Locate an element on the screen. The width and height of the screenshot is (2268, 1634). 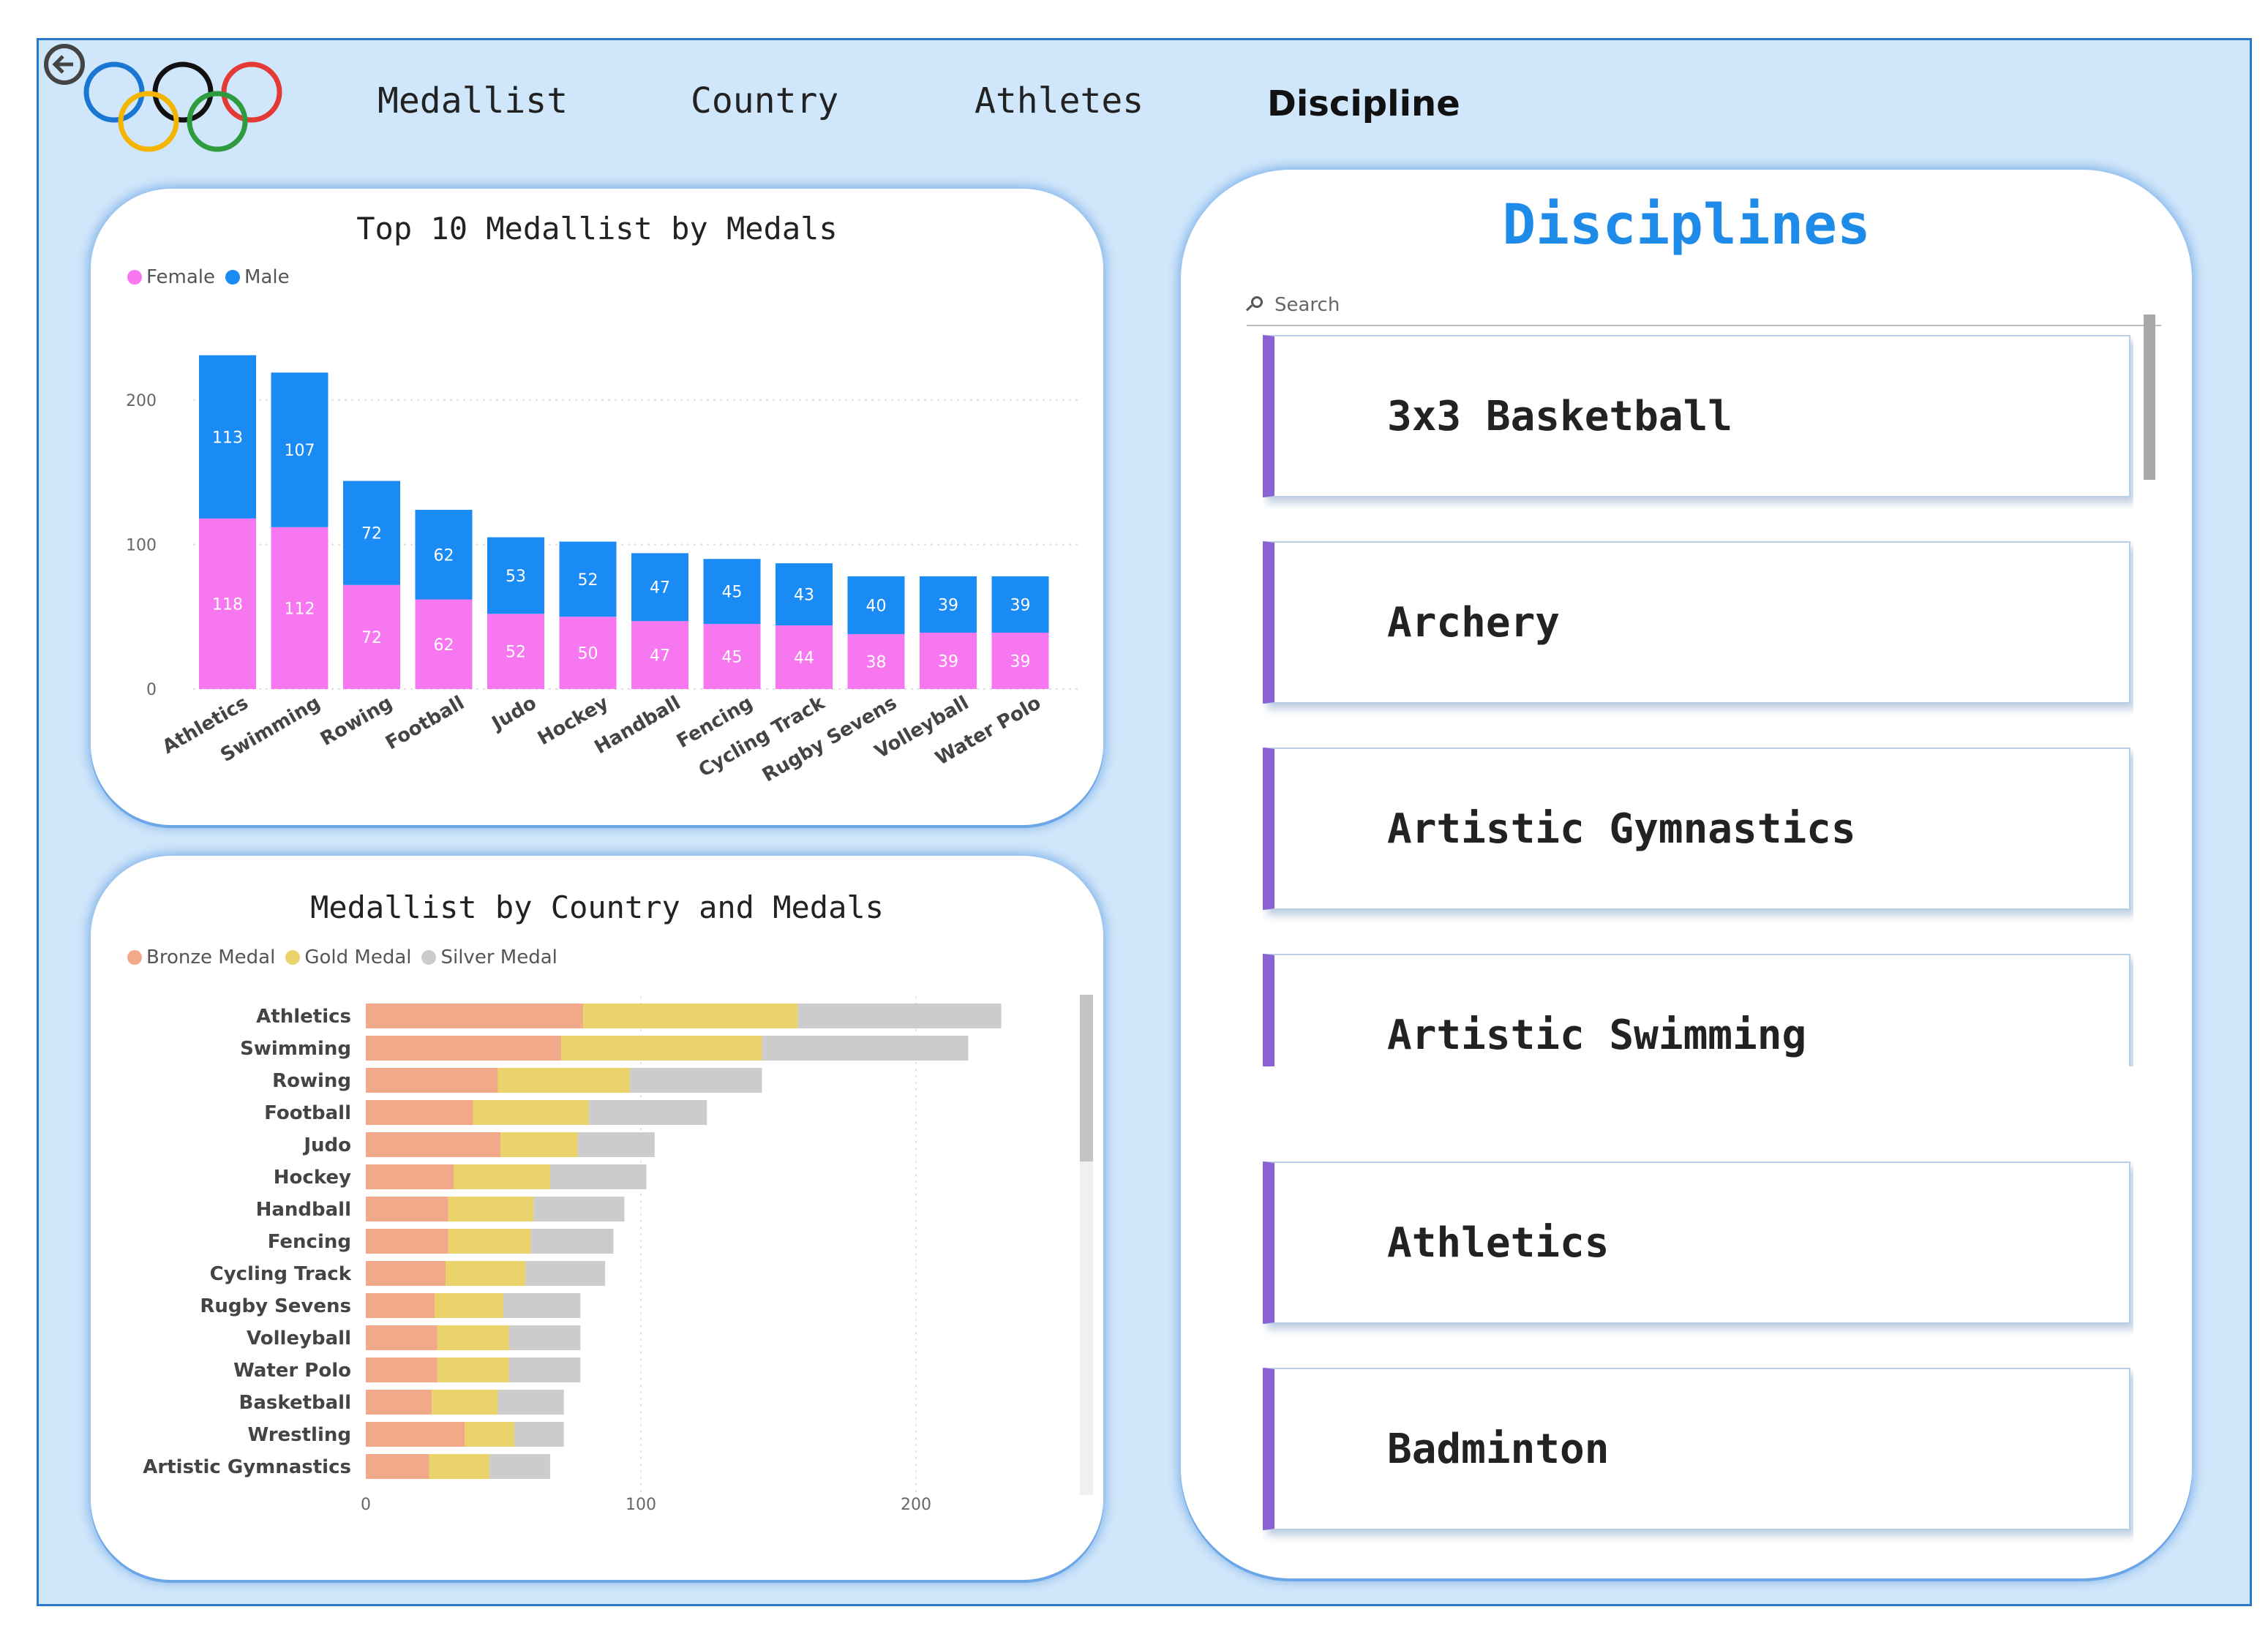
bar-female-water-polo is located at coordinates (1020, 660).